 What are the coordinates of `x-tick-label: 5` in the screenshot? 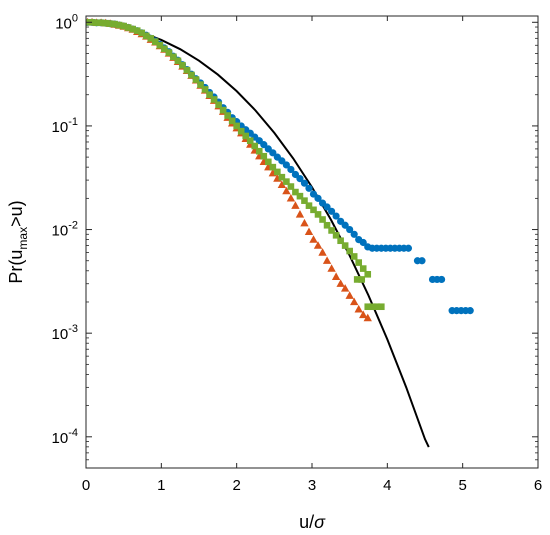 It's located at (462, 485).